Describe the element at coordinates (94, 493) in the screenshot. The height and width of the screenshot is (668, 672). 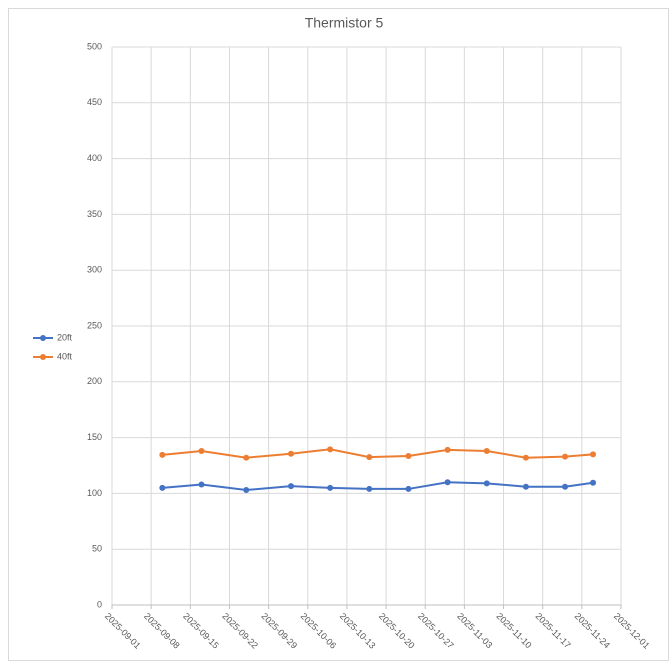
I see `y-tick-label: 100` at that location.